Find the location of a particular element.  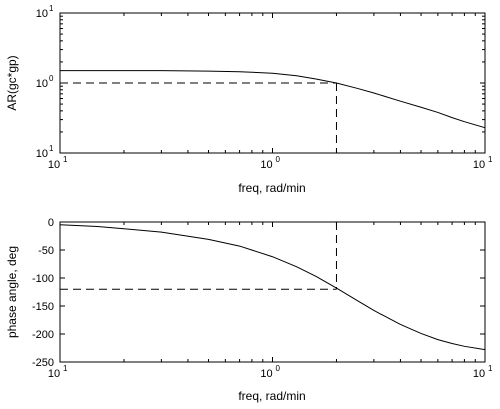

phase-y-tick-label: -200 is located at coordinates (43, 335).